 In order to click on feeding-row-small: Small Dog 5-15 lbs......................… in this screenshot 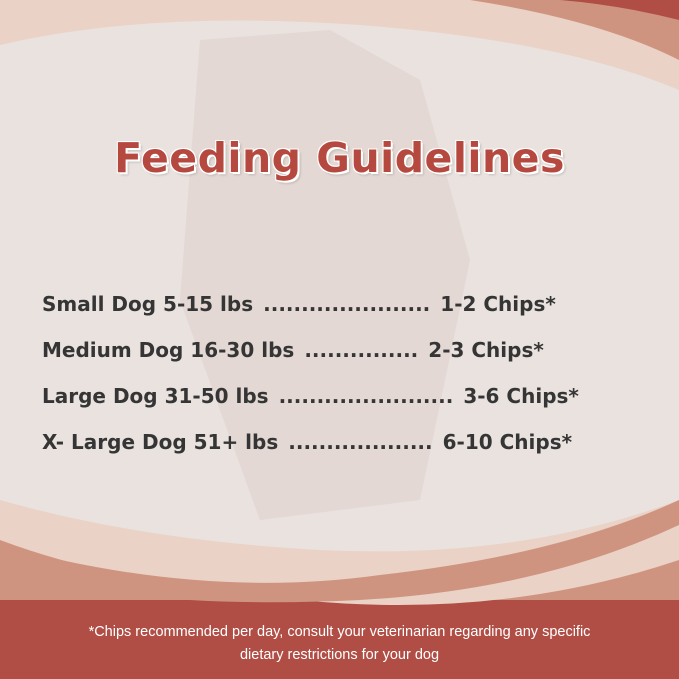, I will do `click(304, 304)`.